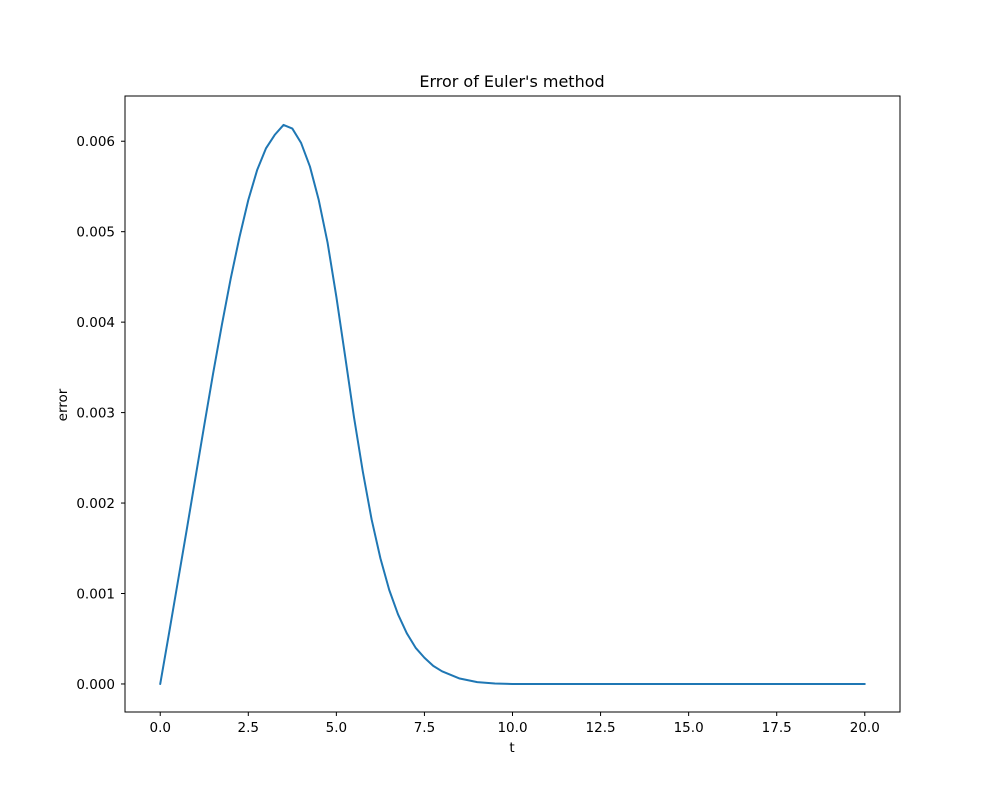 The width and height of the screenshot is (1000, 805). Describe the element at coordinates (95, 414) in the screenshot. I see `y-tick-label: 0.003` at that location.